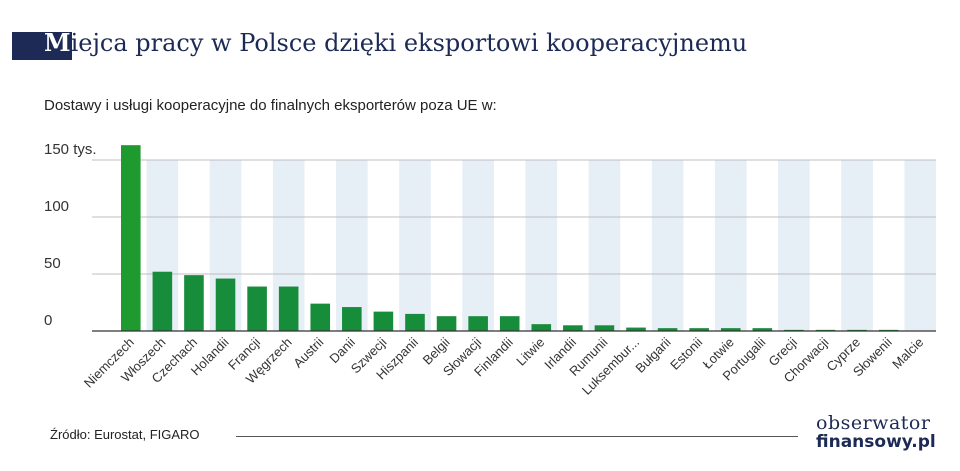 The image size is (960, 471). Describe the element at coordinates (42, 46) in the screenshot. I see `title-accent-bar` at that location.